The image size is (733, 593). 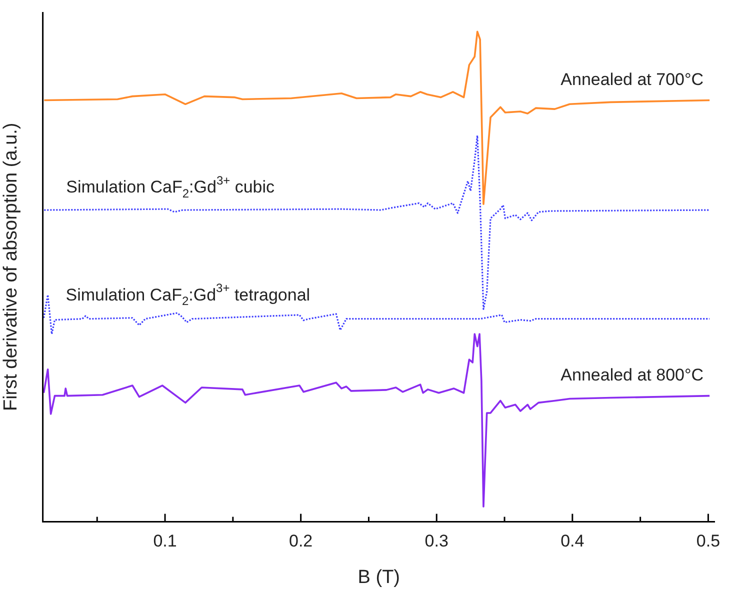 I want to click on series-label: Annealed at 800°C, so click(x=632, y=375).